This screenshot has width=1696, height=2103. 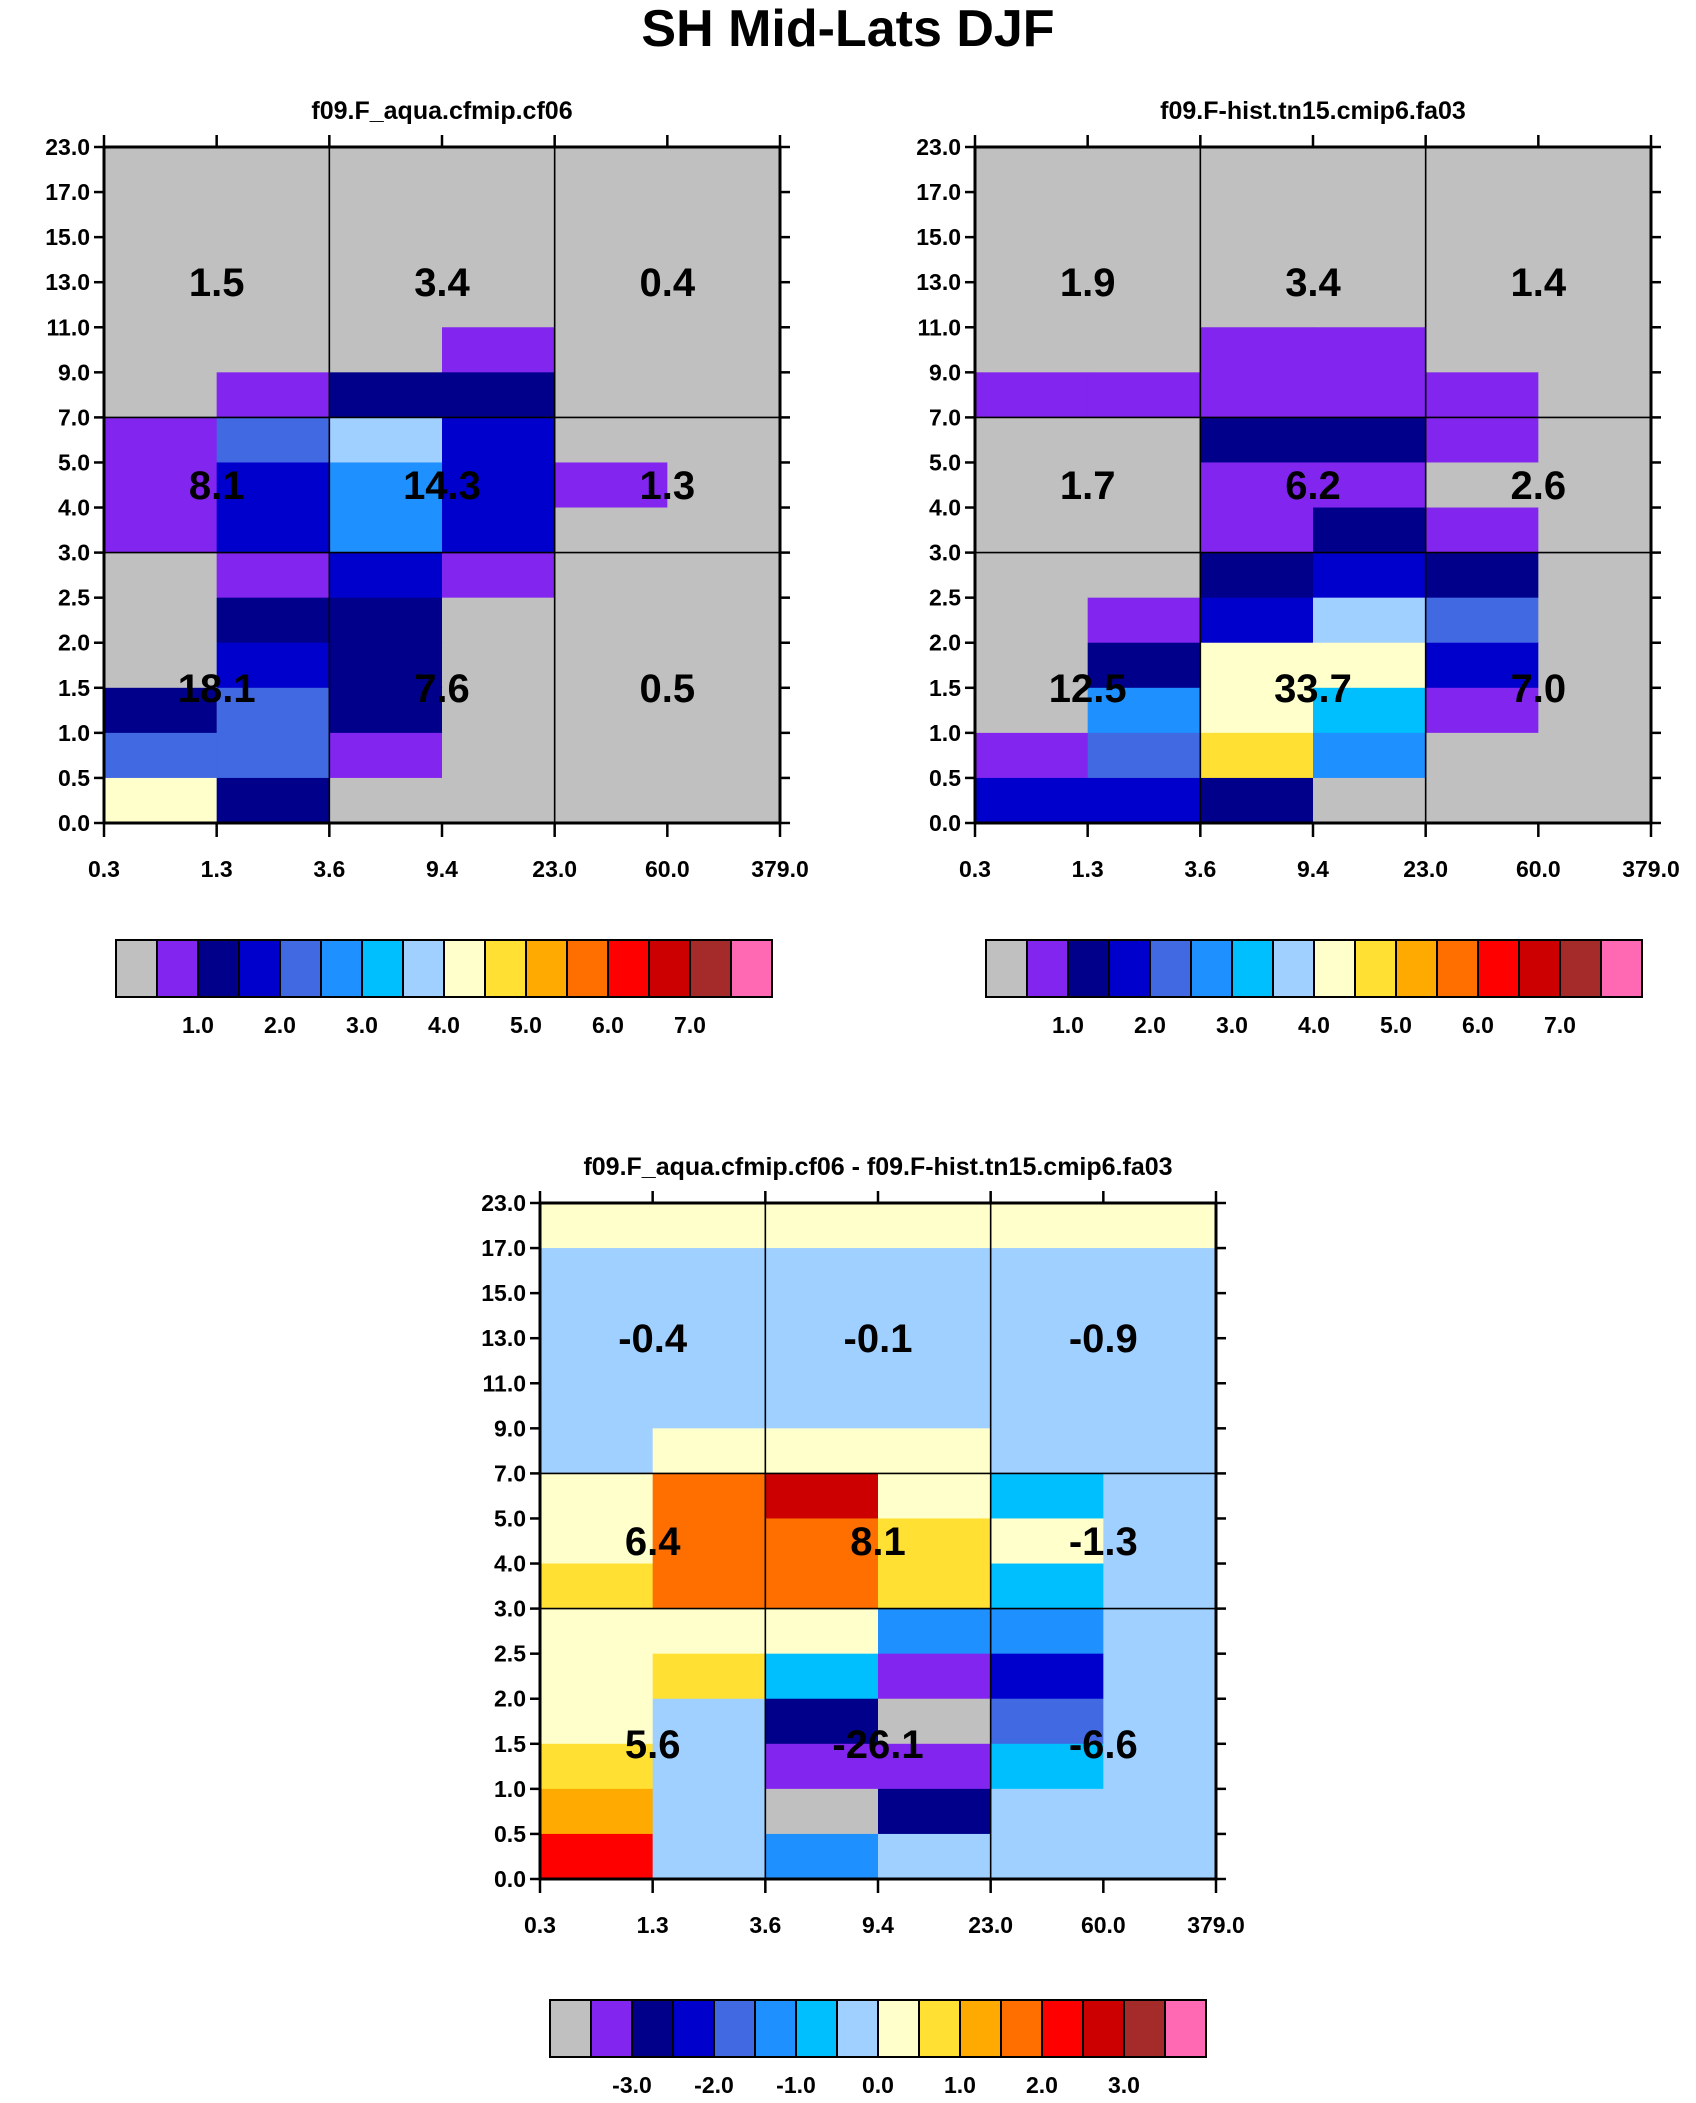 I want to click on y-tick-label: 11.0, so click(x=69, y=327).